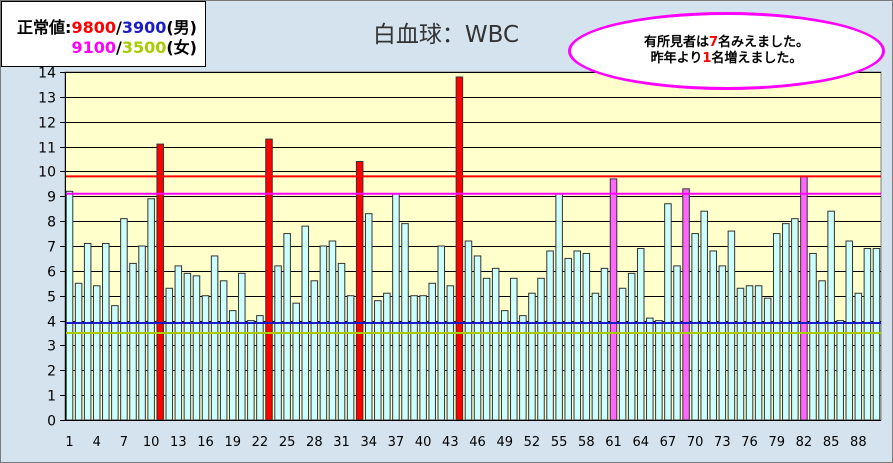  I want to click on callout-count: 1, so click(707, 58).